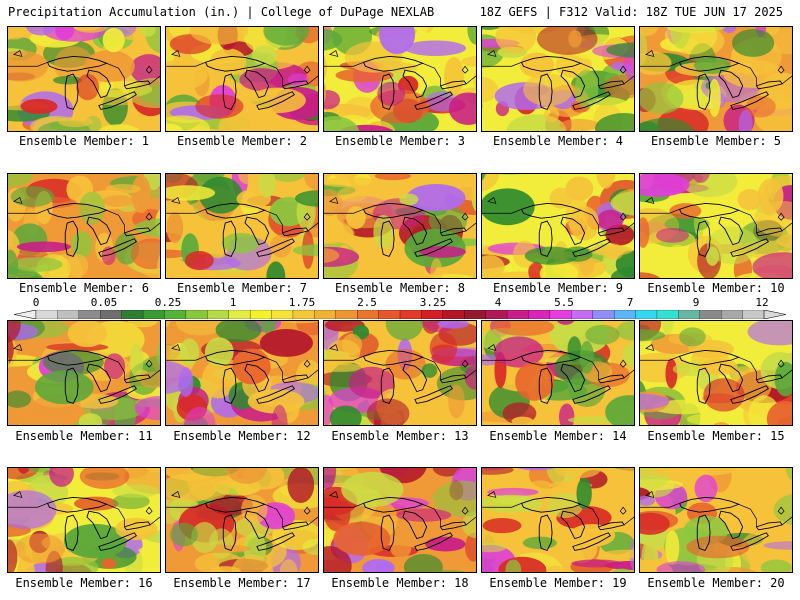  I want to click on colorbar-tick-label: 1.75, so click(302, 302).